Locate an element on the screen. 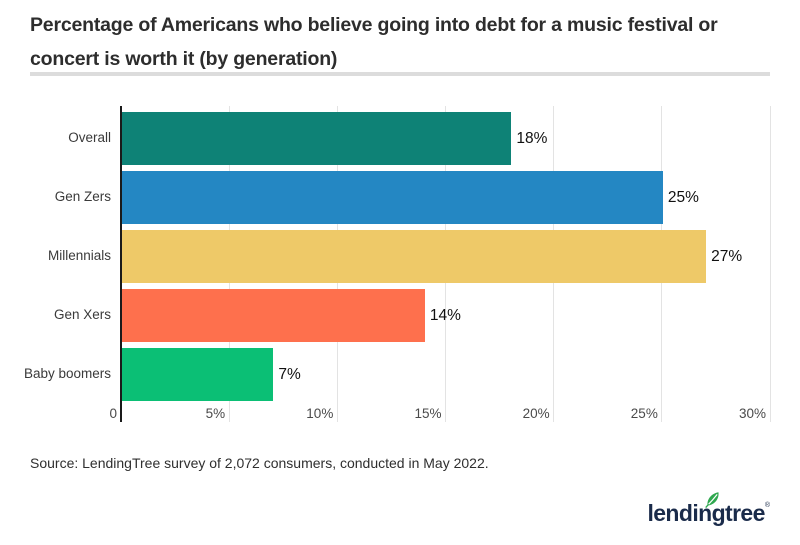 Image resolution: width=800 pixels, height=545 pixels. category-label: Gen Xers is located at coordinates (82, 314).